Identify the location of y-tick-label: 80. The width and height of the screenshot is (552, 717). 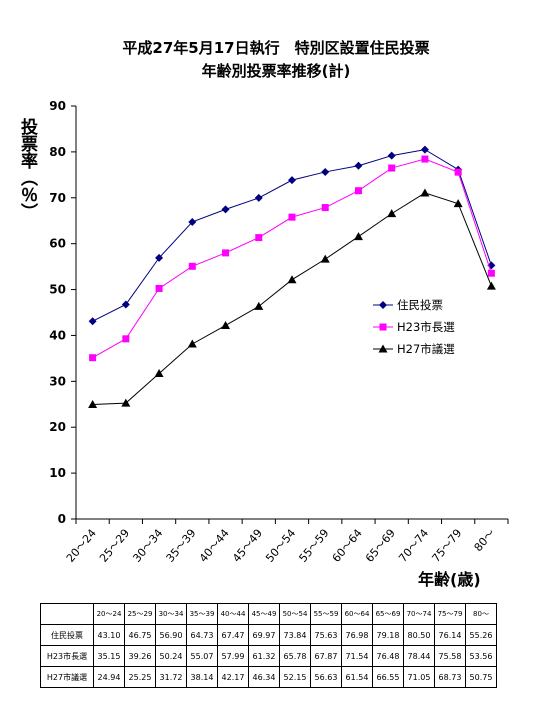
(57, 152).